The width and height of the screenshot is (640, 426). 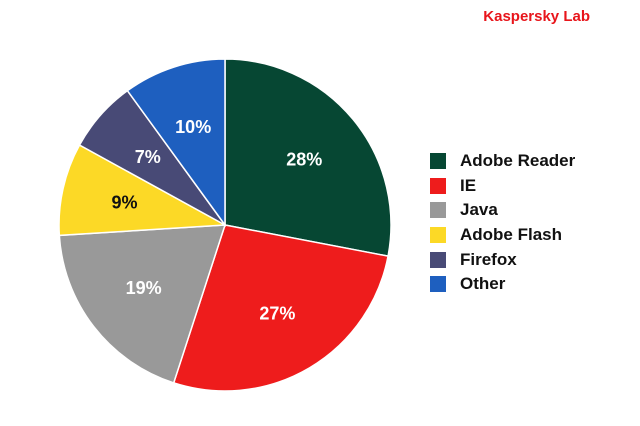 I want to click on pie-slice-ie, so click(x=280, y=308).